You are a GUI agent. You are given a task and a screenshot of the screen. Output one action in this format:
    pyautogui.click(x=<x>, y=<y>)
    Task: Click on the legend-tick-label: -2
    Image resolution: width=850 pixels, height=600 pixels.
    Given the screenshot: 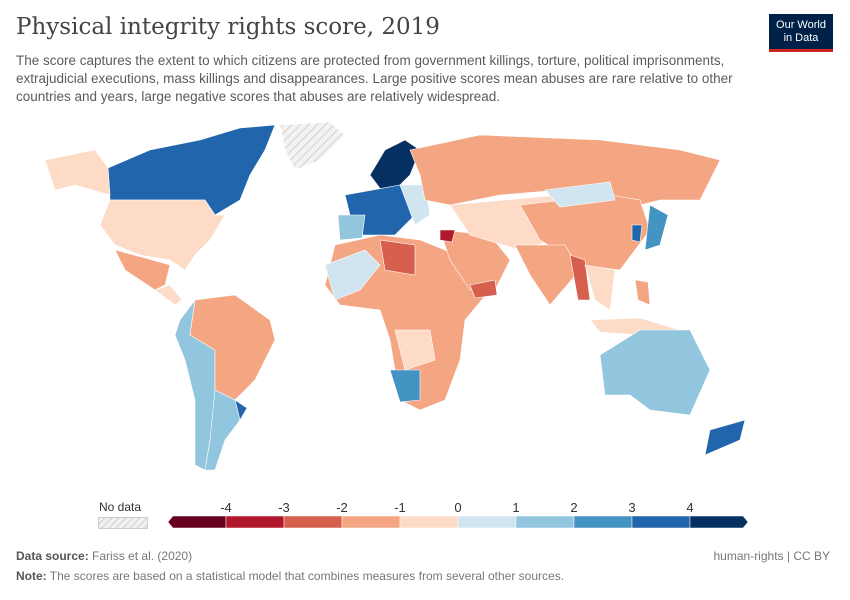 What is the action you would take?
    pyautogui.click(x=342, y=507)
    